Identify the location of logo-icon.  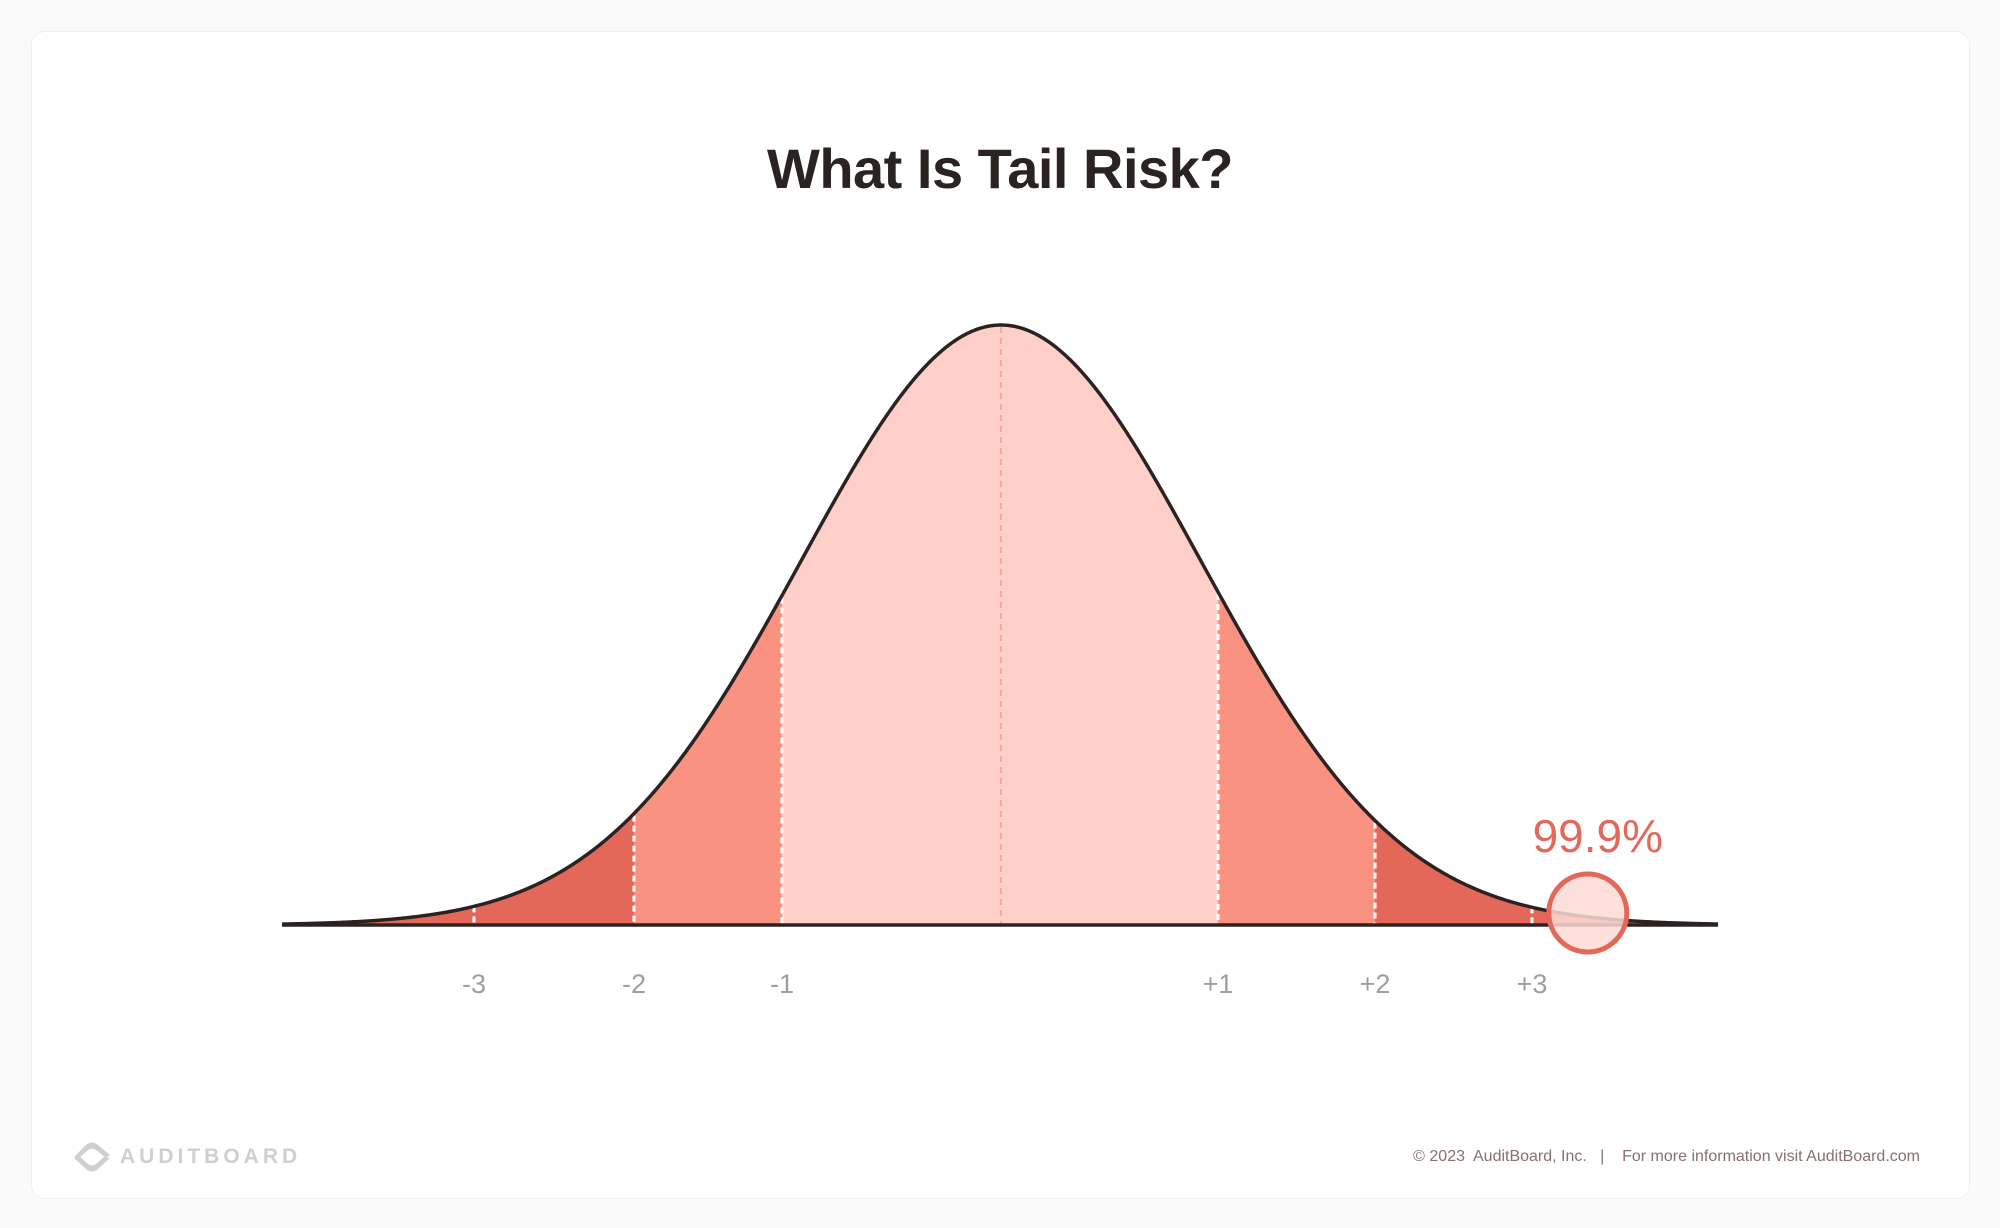
(92, 1157).